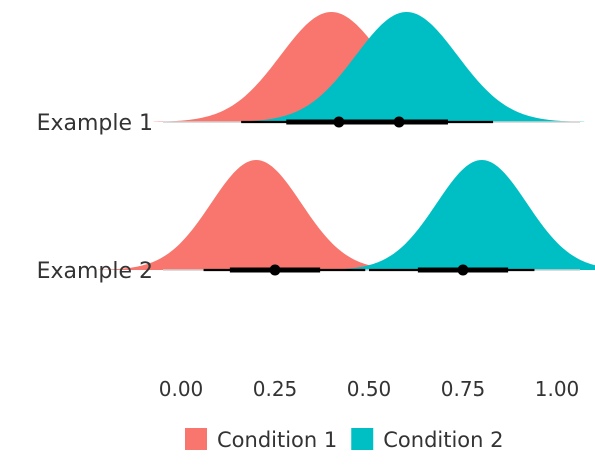 This screenshot has width=595, height=467. What do you see at coordinates (463, 389) in the screenshot?
I see `x-tick-label: 0.75` at bounding box center [463, 389].